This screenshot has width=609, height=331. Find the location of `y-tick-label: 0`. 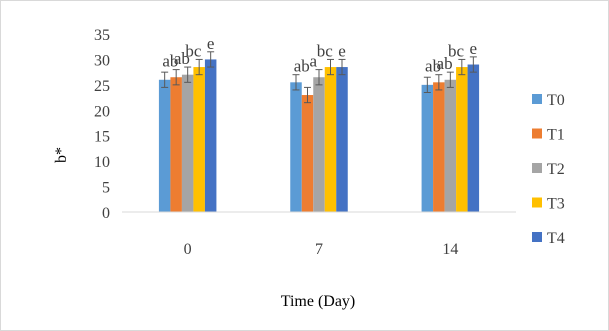

y-tick-label: 0 is located at coordinates (106, 213).